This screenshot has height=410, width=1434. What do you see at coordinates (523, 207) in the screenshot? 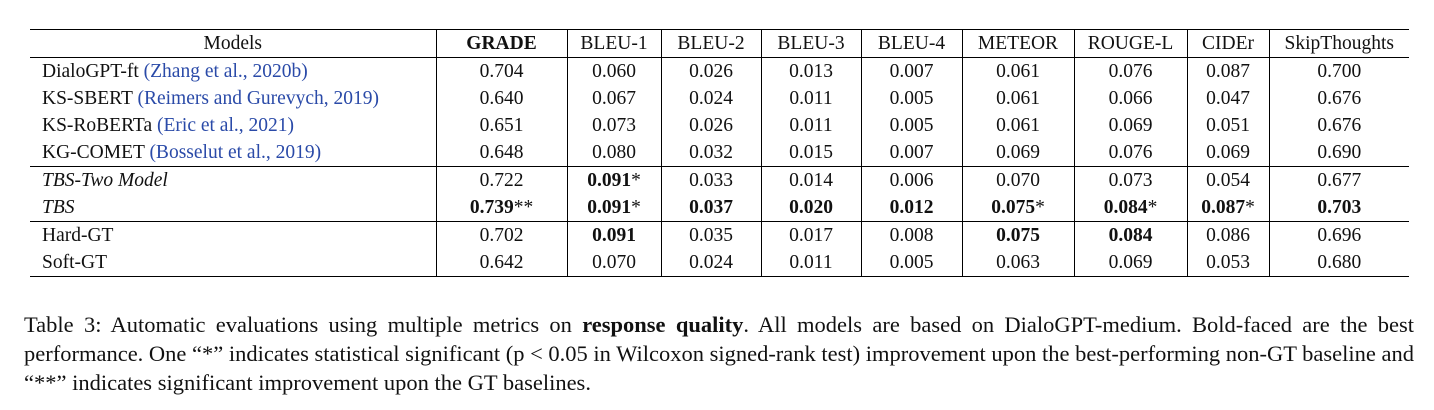
I see `significance-marker: **` at bounding box center [523, 207].